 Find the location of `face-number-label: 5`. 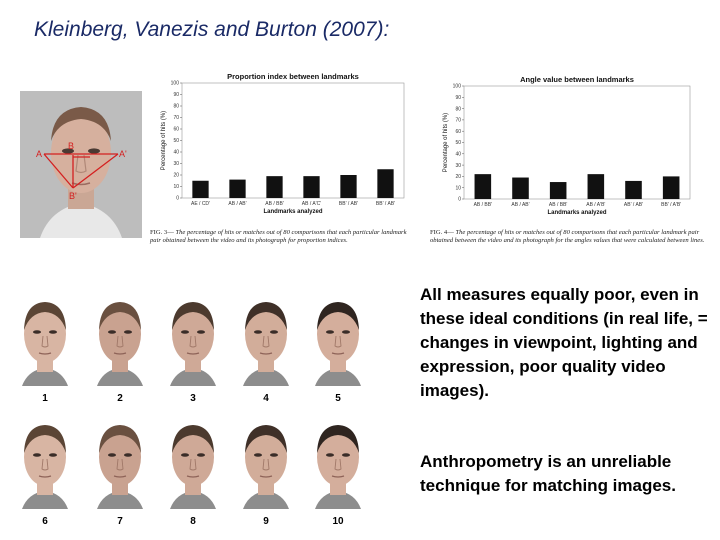

face-number-label: 5 is located at coordinates (338, 398).